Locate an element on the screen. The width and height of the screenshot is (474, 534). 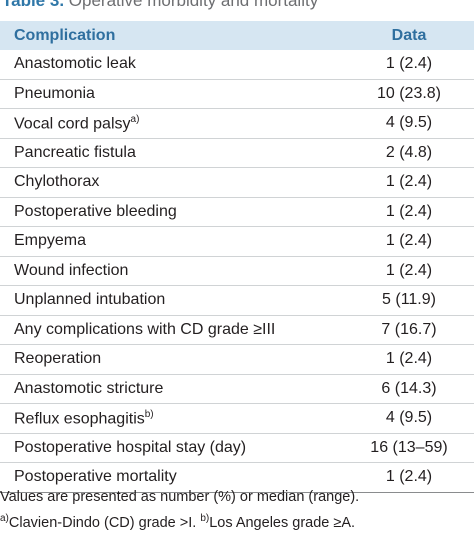
table-row: Wound infection 1 (2.4) is located at coordinates (237, 271).